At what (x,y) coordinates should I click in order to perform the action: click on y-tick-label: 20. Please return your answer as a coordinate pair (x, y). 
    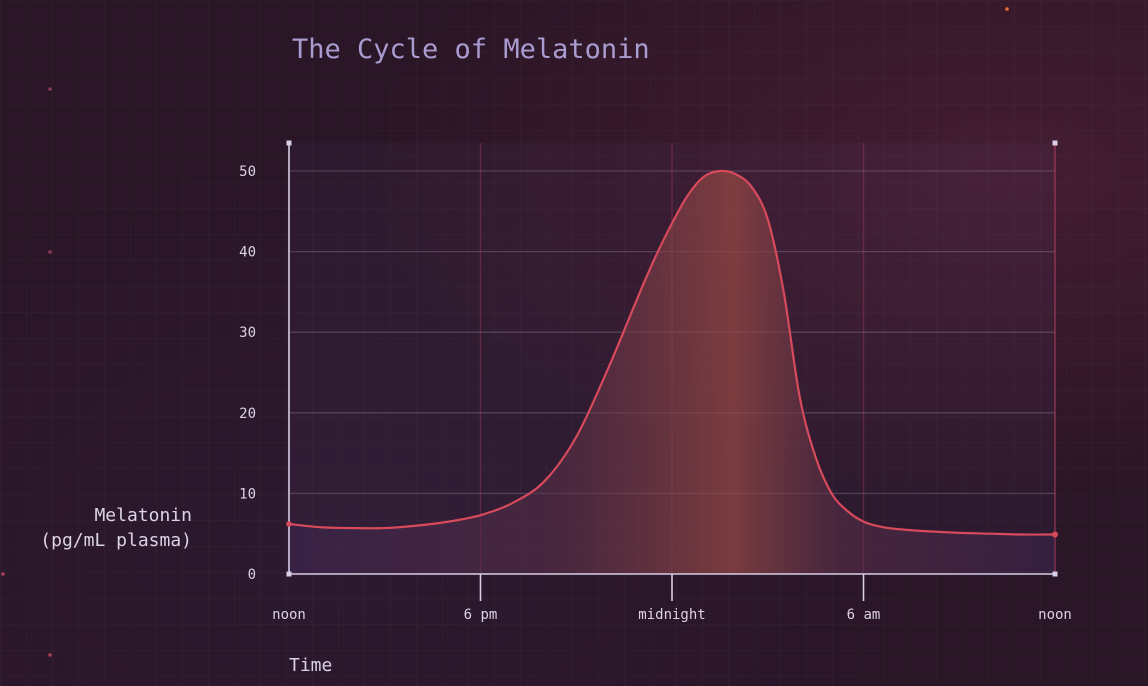
    Looking at the image, I should click on (247, 414).